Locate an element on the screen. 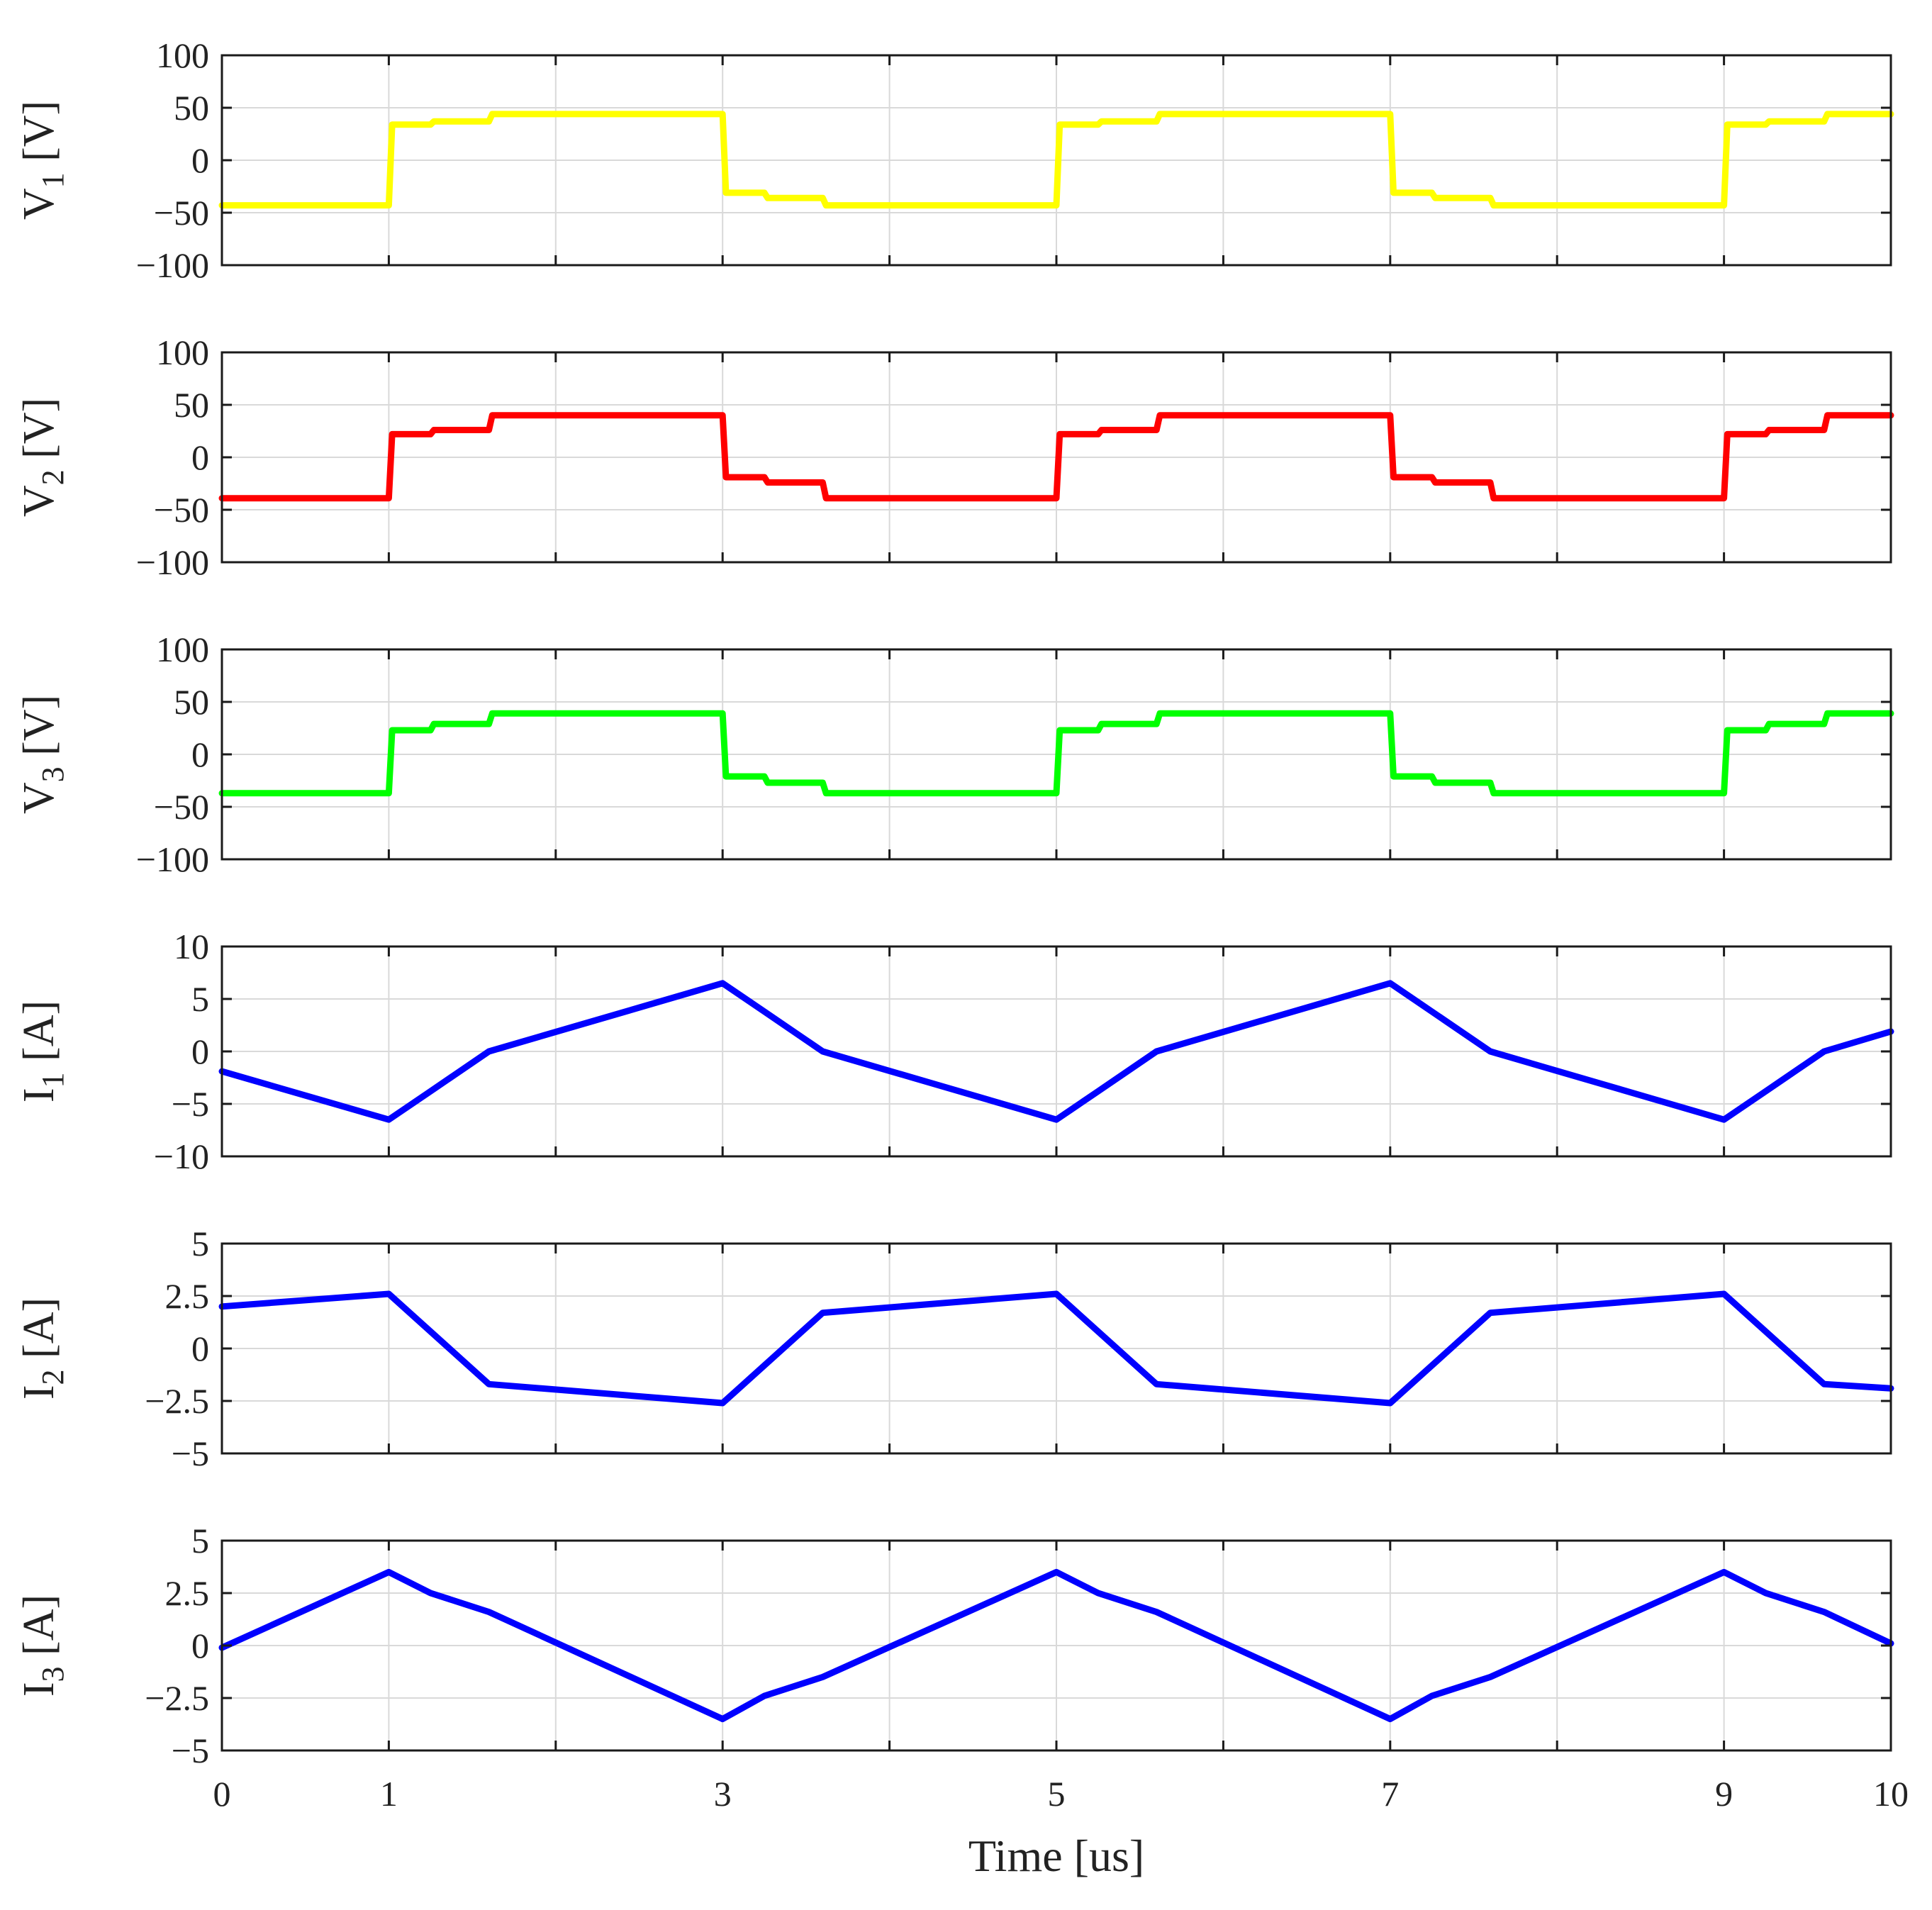 The image size is (1932, 1910). subplot-3: 100 50 0 −50 −100 V3 [V] is located at coordinates (954, 754).